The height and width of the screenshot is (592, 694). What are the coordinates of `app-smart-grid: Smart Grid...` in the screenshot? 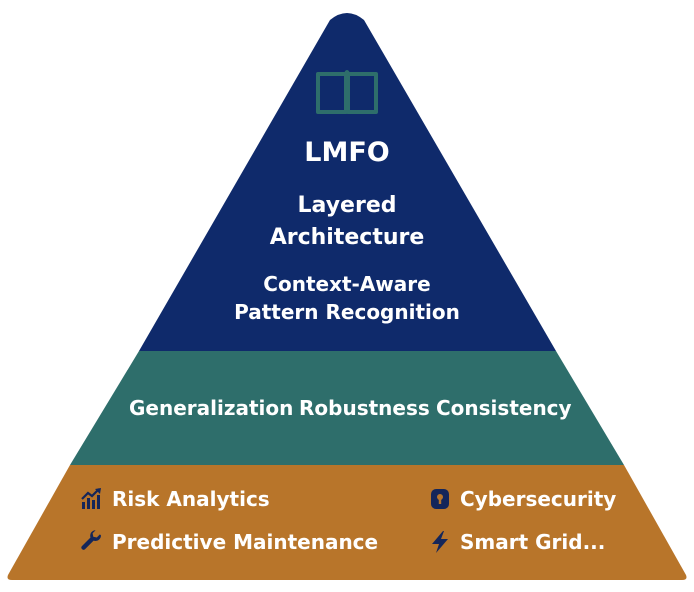 It's located at (516, 542).